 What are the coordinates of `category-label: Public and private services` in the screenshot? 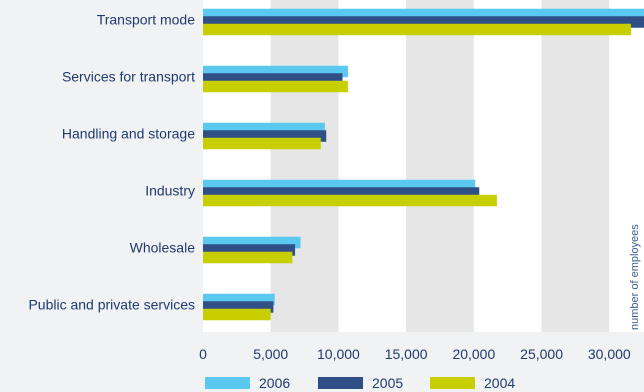 It's located at (111, 305).